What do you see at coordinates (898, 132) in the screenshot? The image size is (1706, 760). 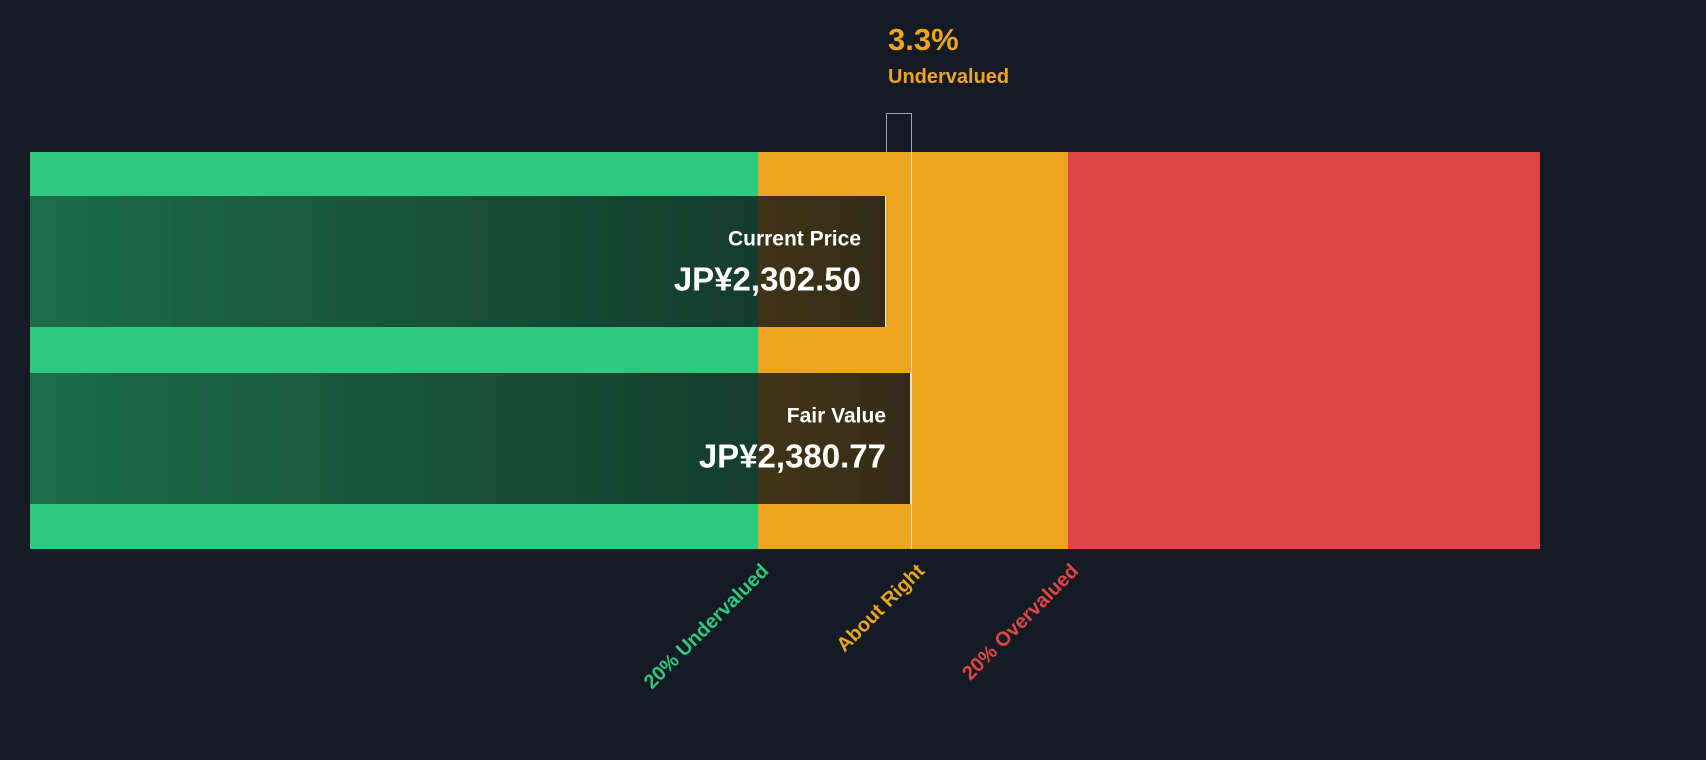 I see `price-gap-marker` at bounding box center [898, 132].